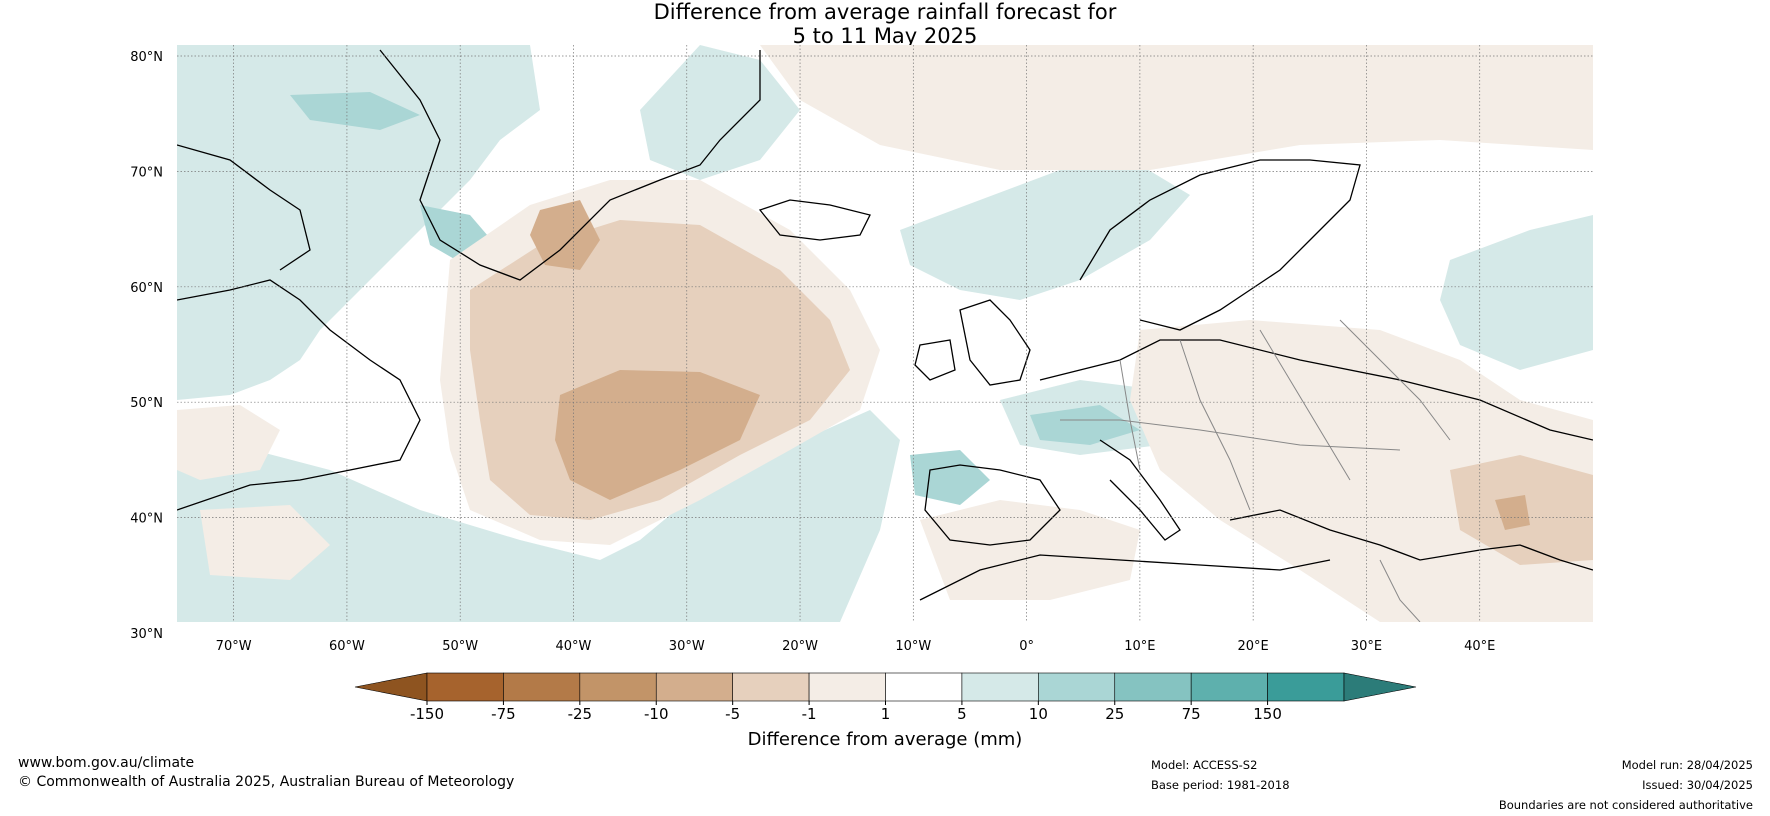 The image size is (1770, 816). Describe the element at coordinates (391, 687) in the screenshot. I see `colorbar-extend-low` at that location.